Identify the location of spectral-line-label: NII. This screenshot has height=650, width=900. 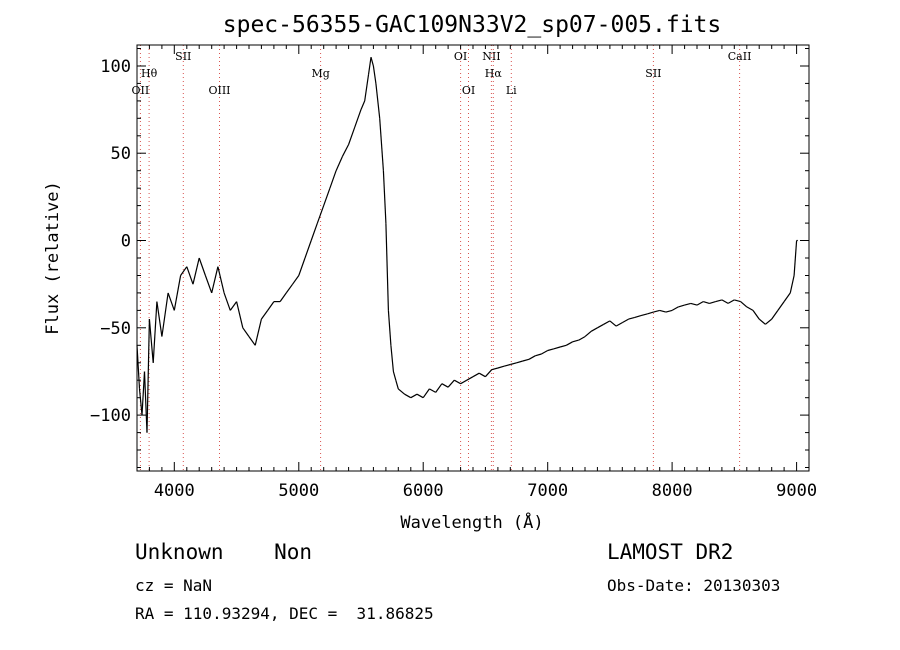
(491, 56).